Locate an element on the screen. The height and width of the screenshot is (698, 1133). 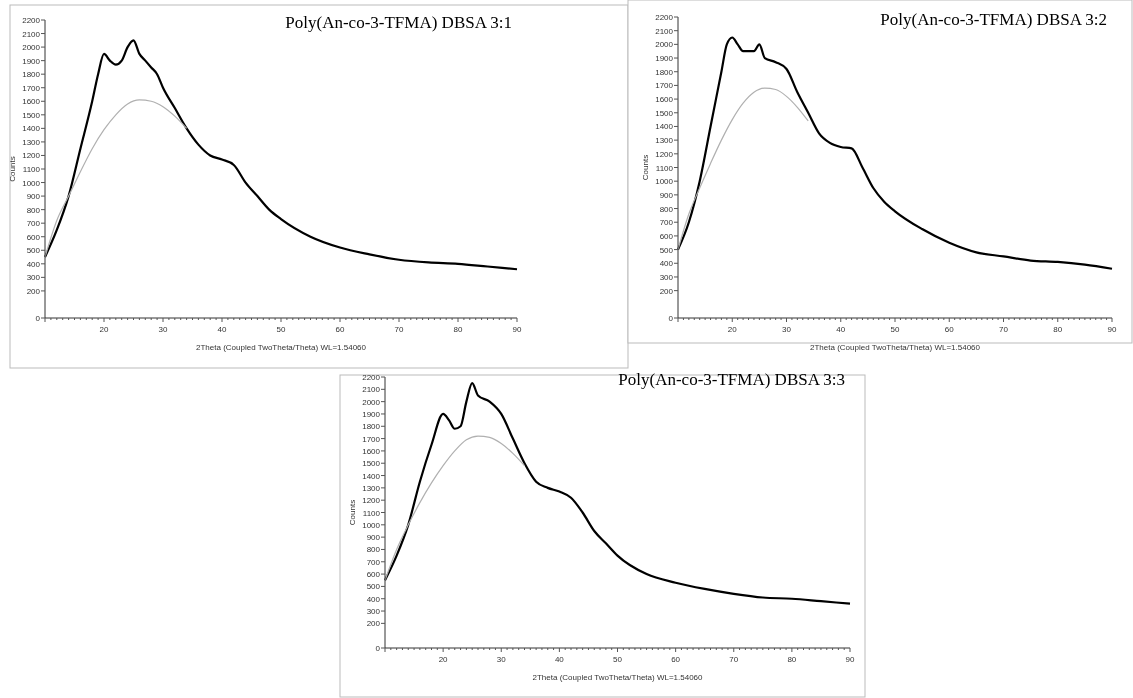
chart-title: Poly(An-co-3-TFMA) DBSA 3:2 is located at coordinates (993, 19).